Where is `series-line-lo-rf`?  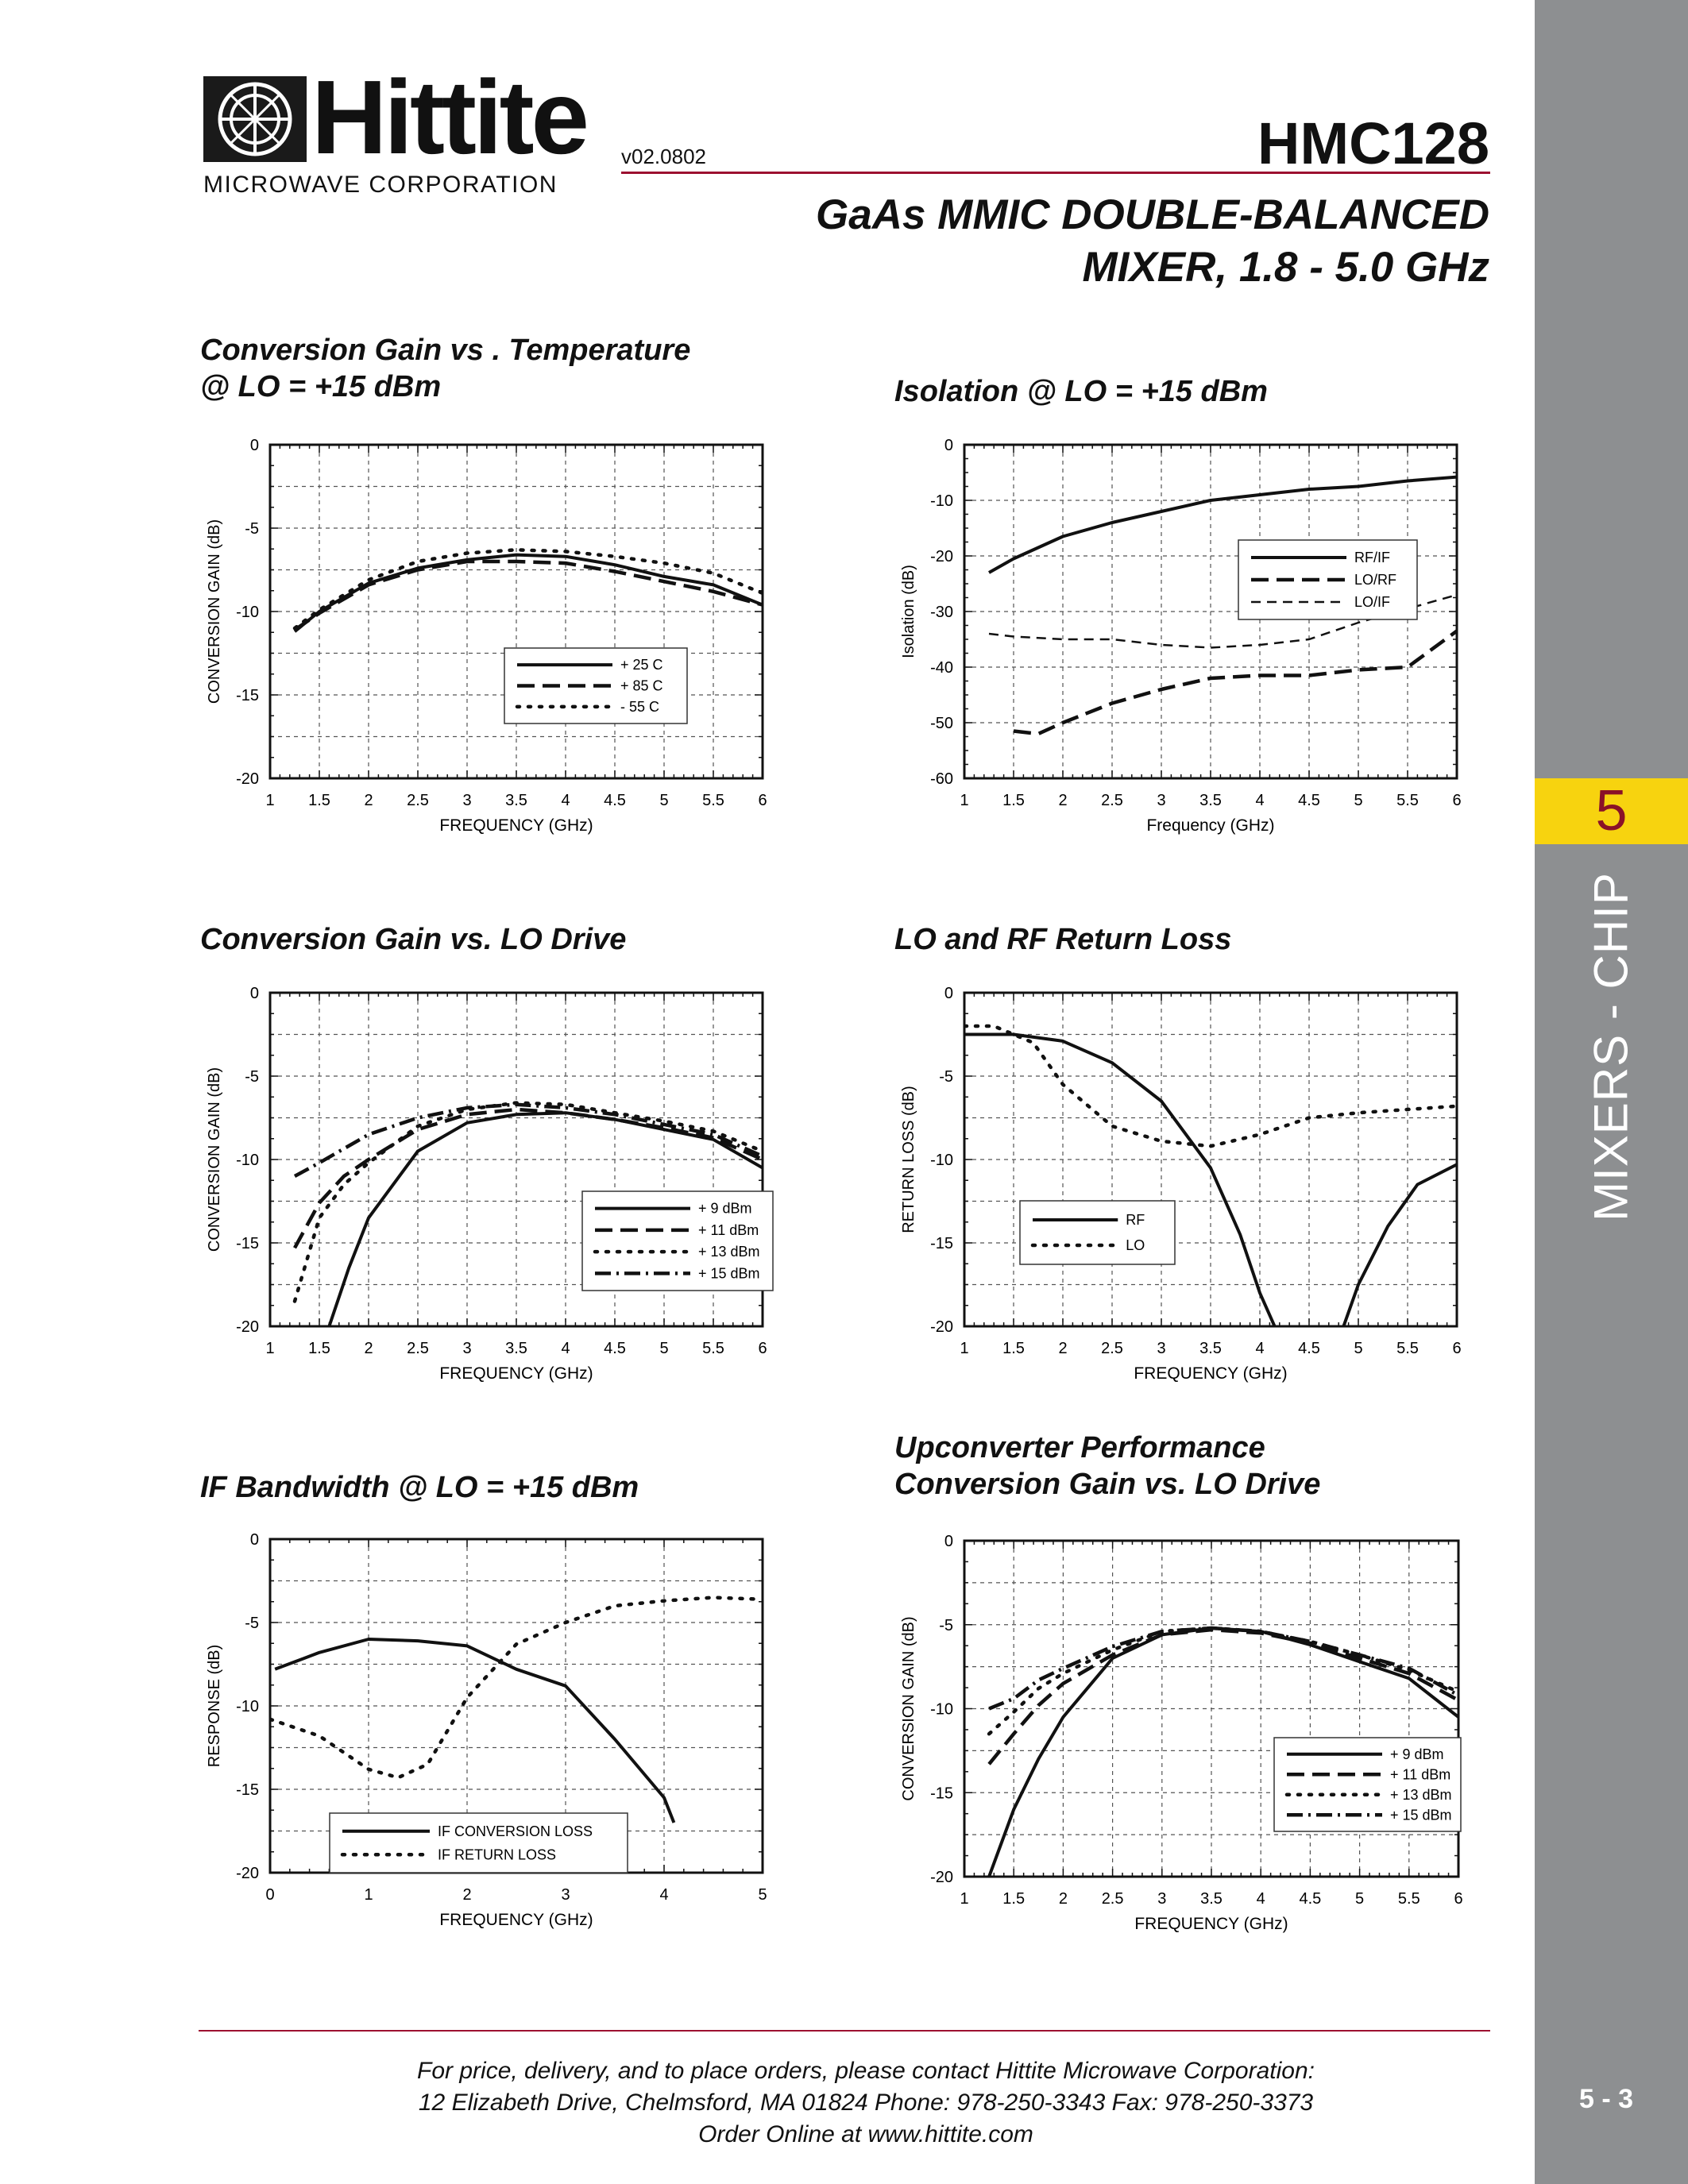 series-line-lo-rf is located at coordinates (1235, 682).